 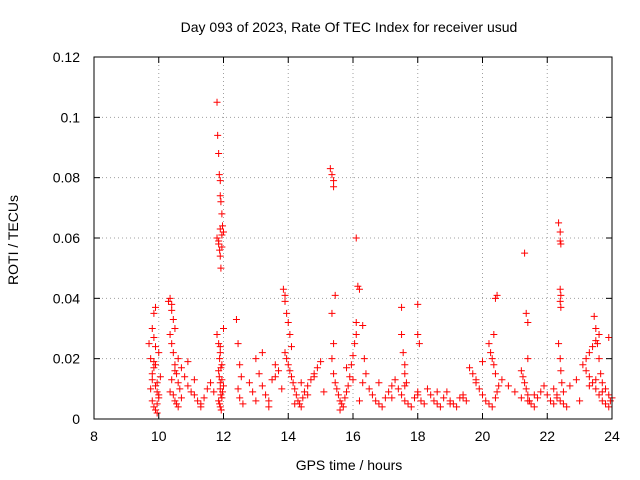 What do you see at coordinates (71, 117) in the screenshot?
I see `y-tick-label: 0.1` at bounding box center [71, 117].